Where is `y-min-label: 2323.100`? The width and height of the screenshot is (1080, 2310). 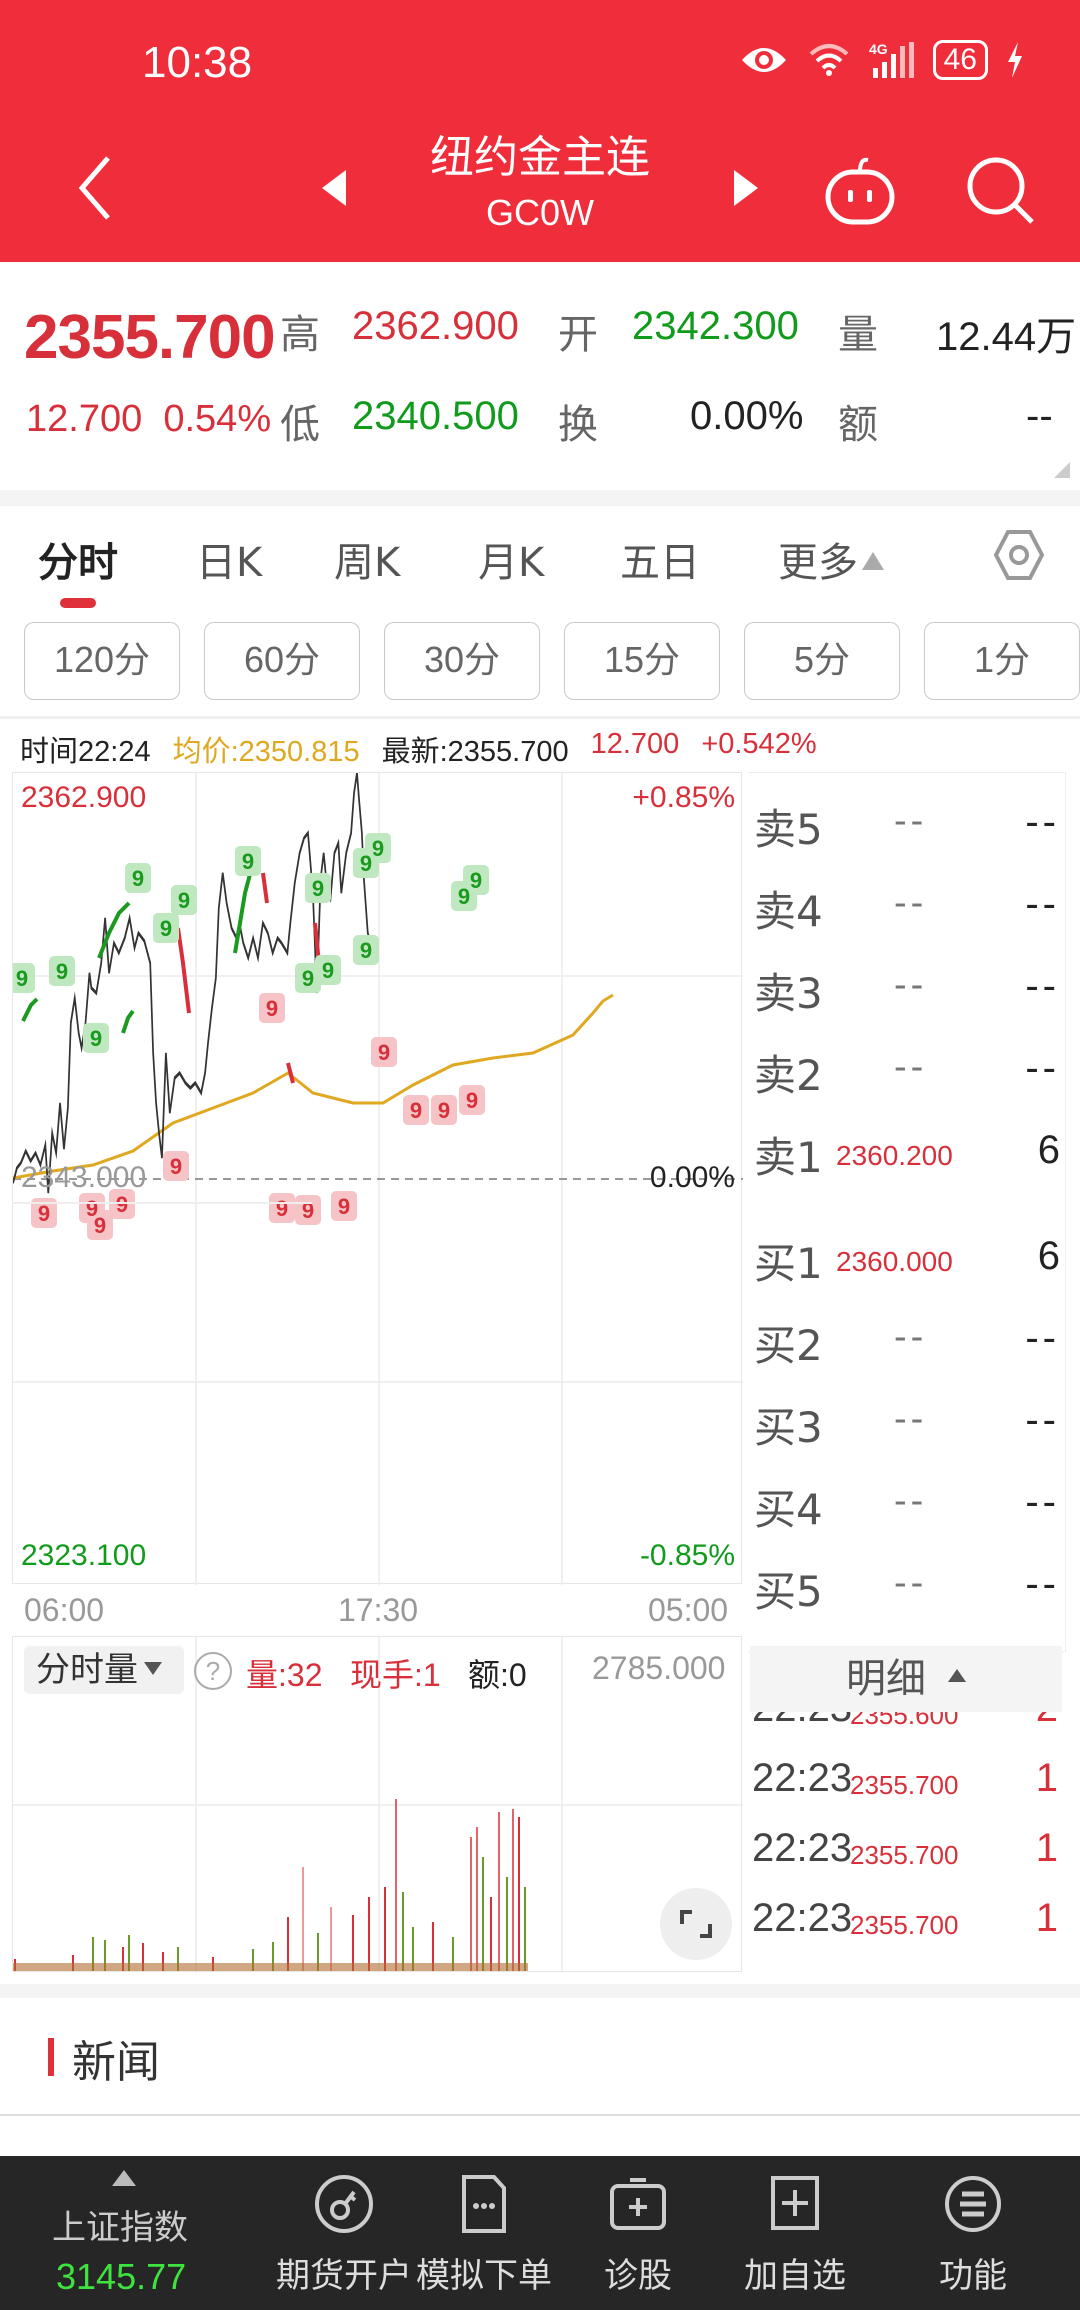 y-min-label: 2323.100 is located at coordinates (84, 1555).